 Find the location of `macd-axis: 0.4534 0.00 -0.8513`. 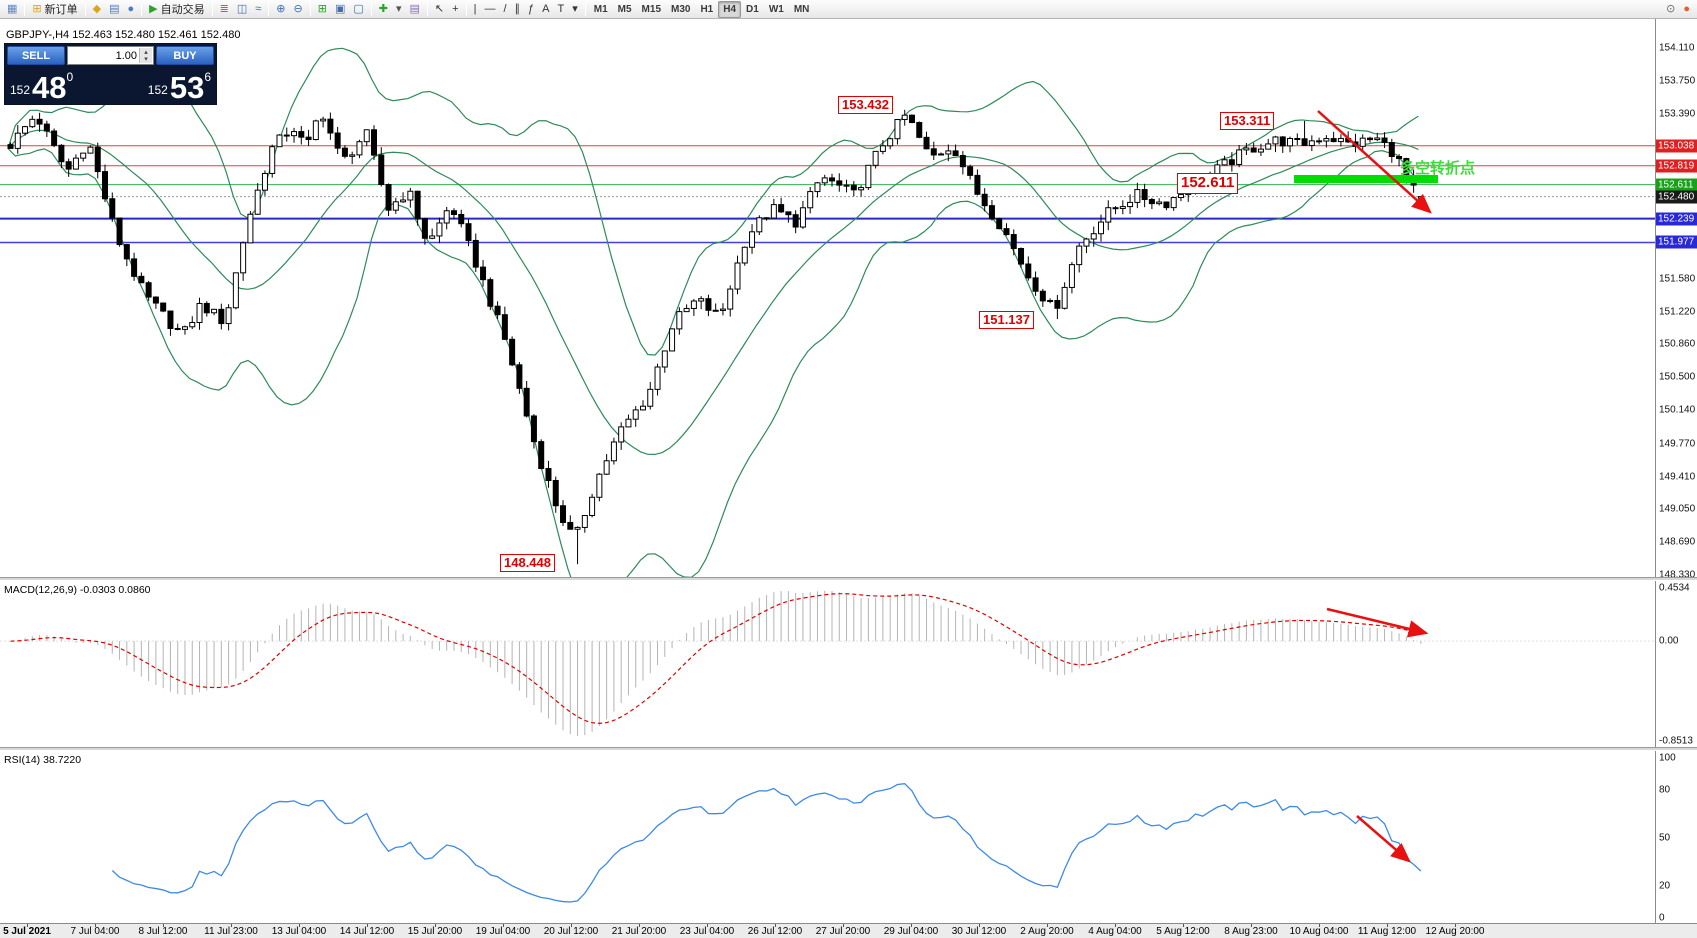

macd-axis: 0.4534 0.00 -0.8513 is located at coordinates (1676, 664).